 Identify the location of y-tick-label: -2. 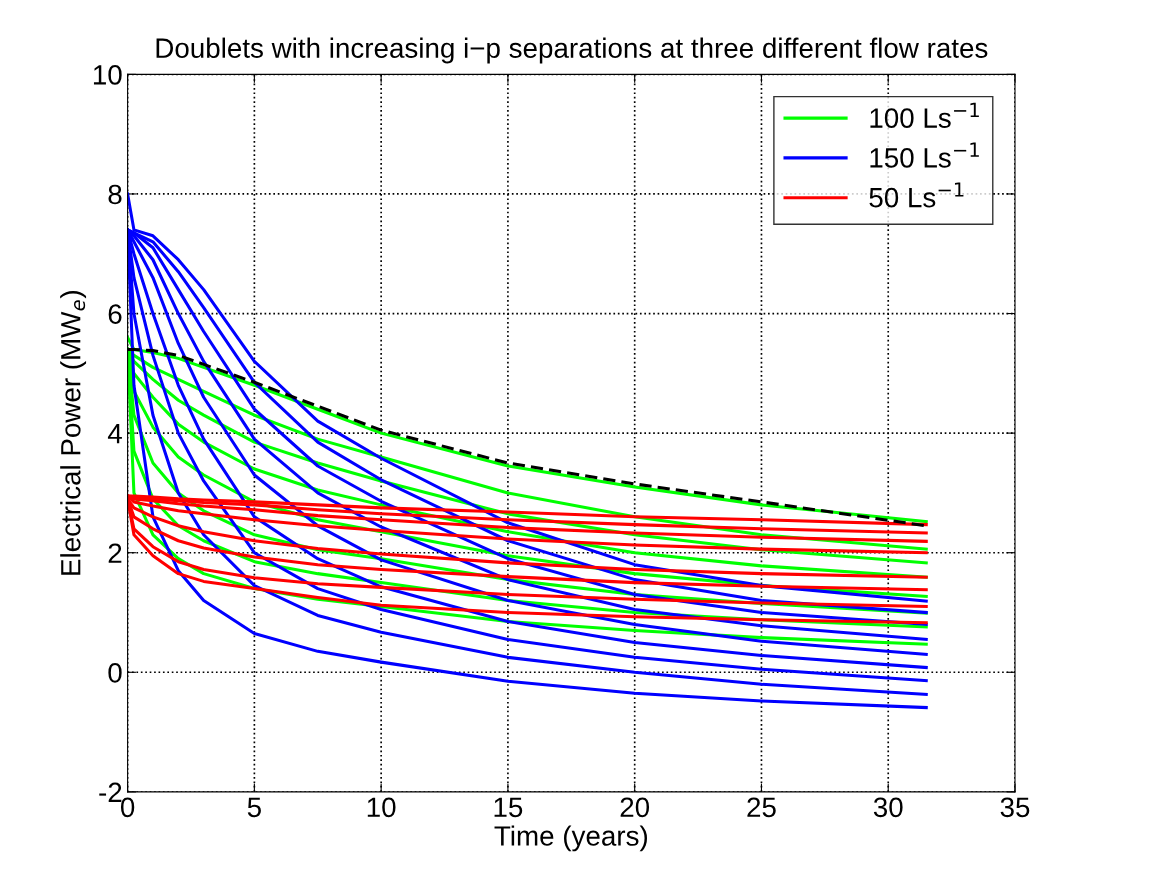
(110, 792).